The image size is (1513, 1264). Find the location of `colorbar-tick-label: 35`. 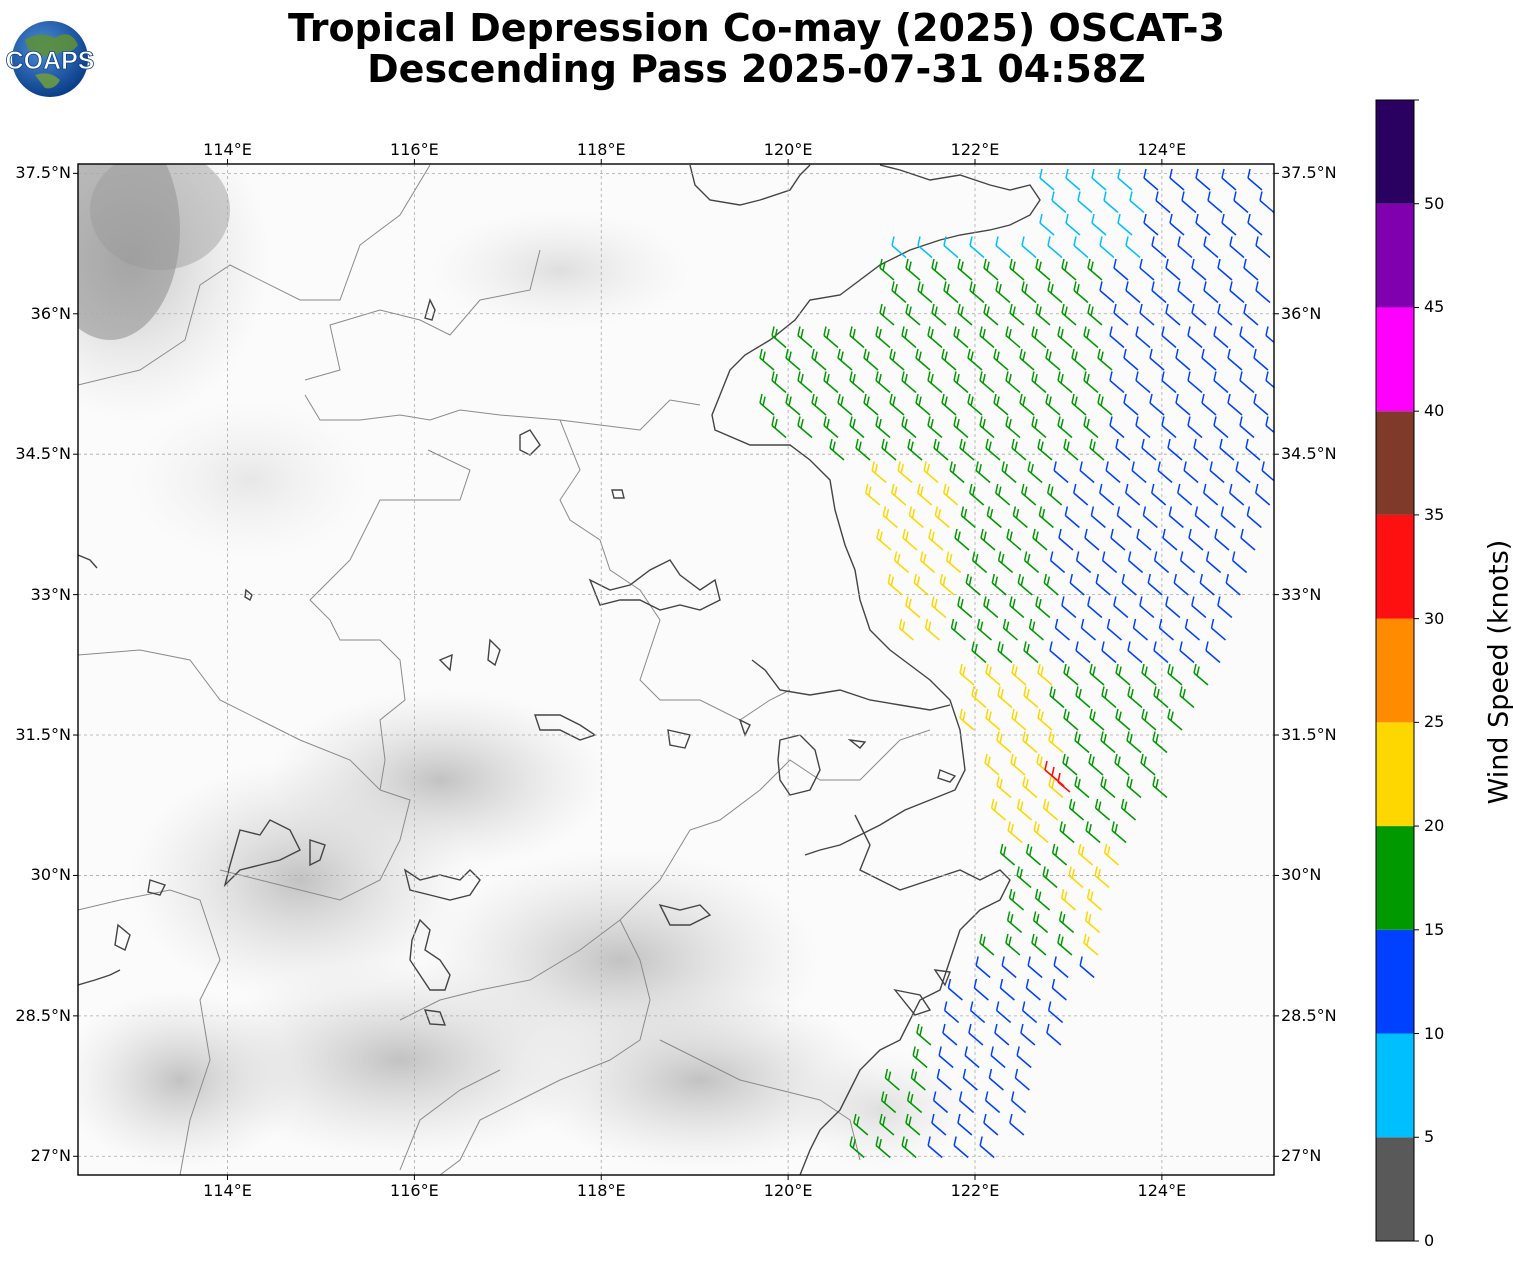

colorbar-tick-label: 35 is located at coordinates (1434, 514).